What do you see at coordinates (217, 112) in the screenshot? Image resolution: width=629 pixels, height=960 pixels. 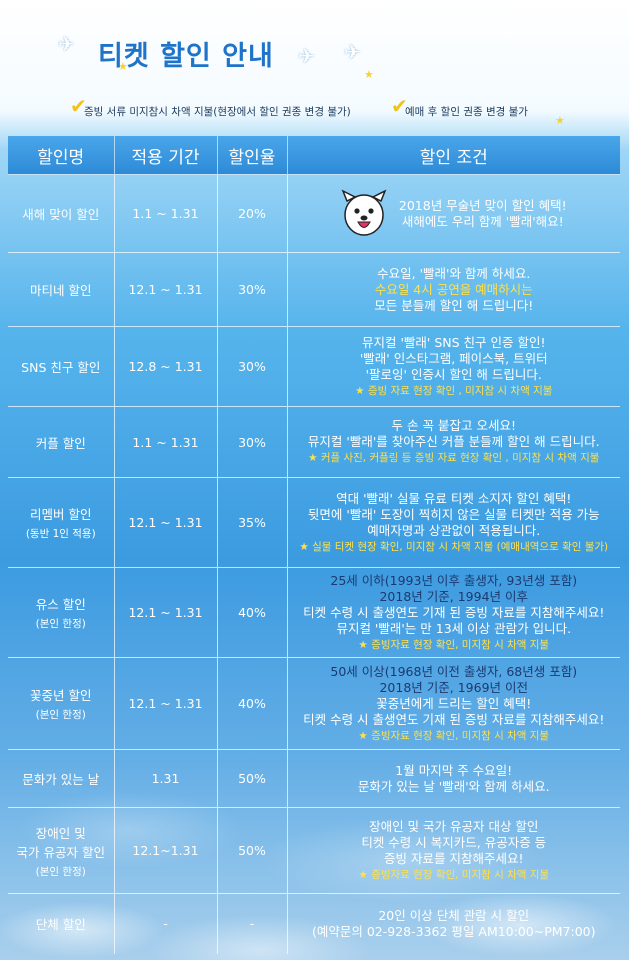 I see `notice-text: 증빙 서류 미지참시 차액 지불(현장에서 할인 권종 변경 불가)` at bounding box center [217, 112].